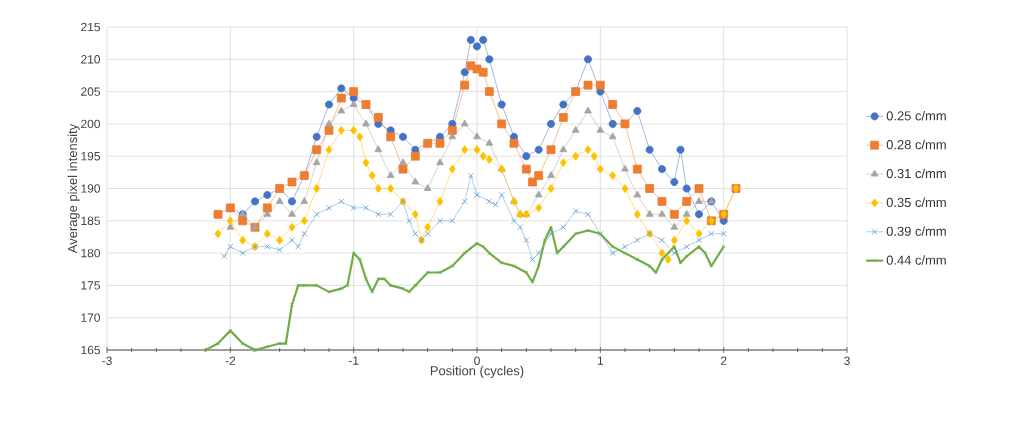 This screenshot has width=1032, height=443. What do you see at coordinates (91, 317) in the screenshot?
I see `y-tick-label: 170` at bounding box center [91, 317].